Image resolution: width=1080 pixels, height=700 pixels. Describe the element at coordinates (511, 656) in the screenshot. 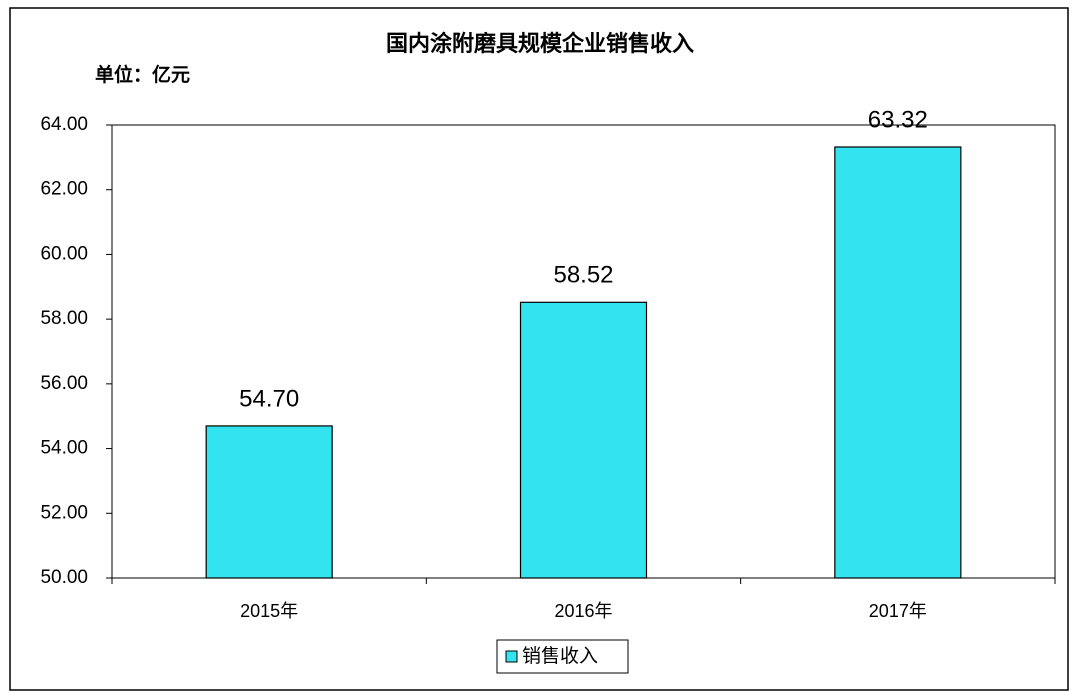

I see `legend-swatch` at that location.